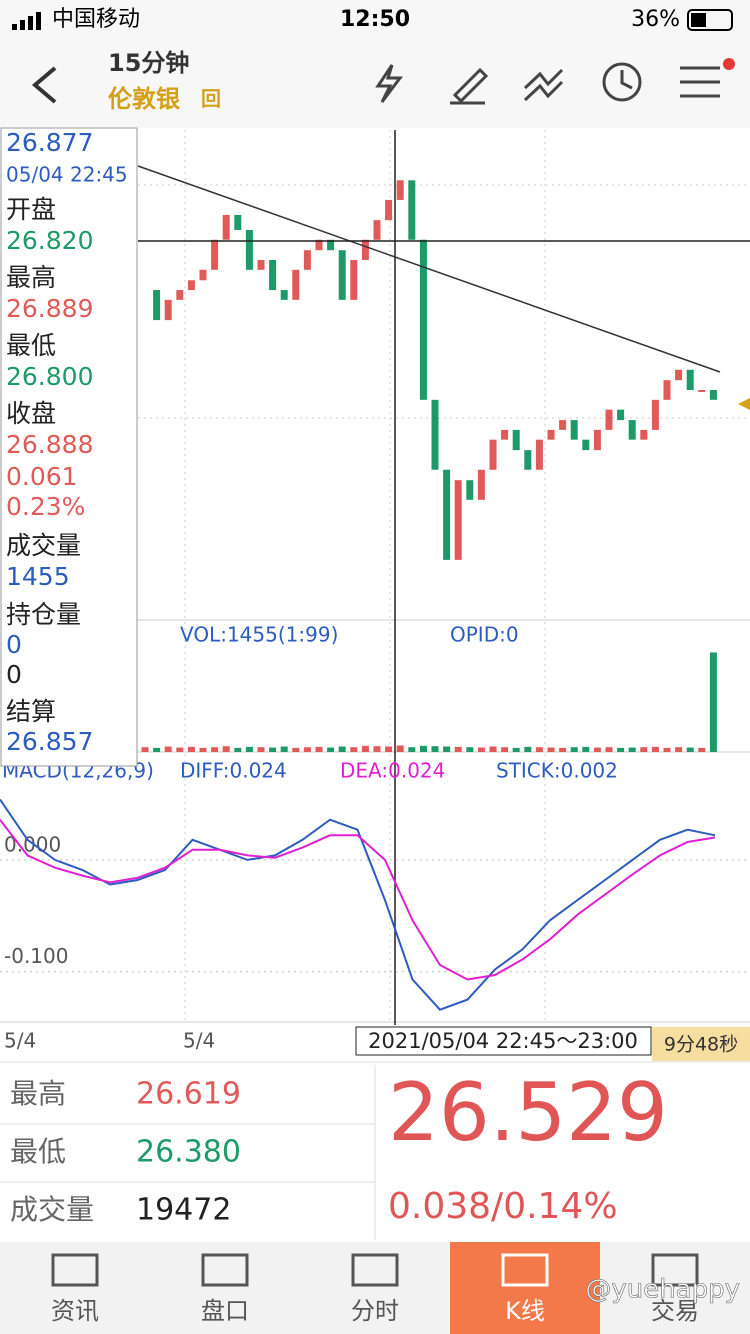 The height and width of the screenshot is (1334, 750). What do you see at coordinates (211, 99) in the screenshot?
I see `badge: 回` at bounding box center [211, 99].